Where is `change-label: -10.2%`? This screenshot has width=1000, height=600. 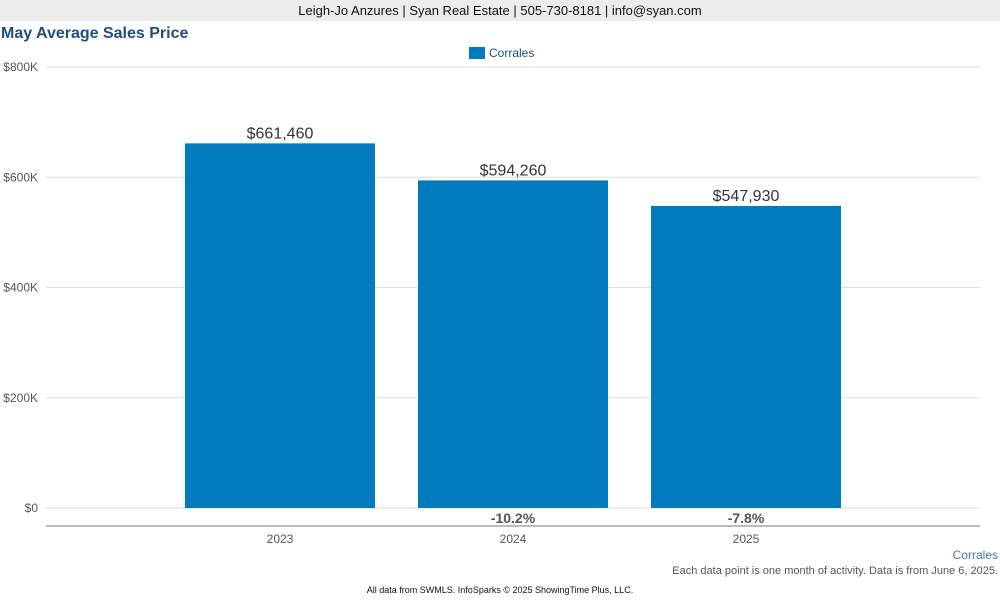 change-label: -10.2% is located at coordinates (513, 518).